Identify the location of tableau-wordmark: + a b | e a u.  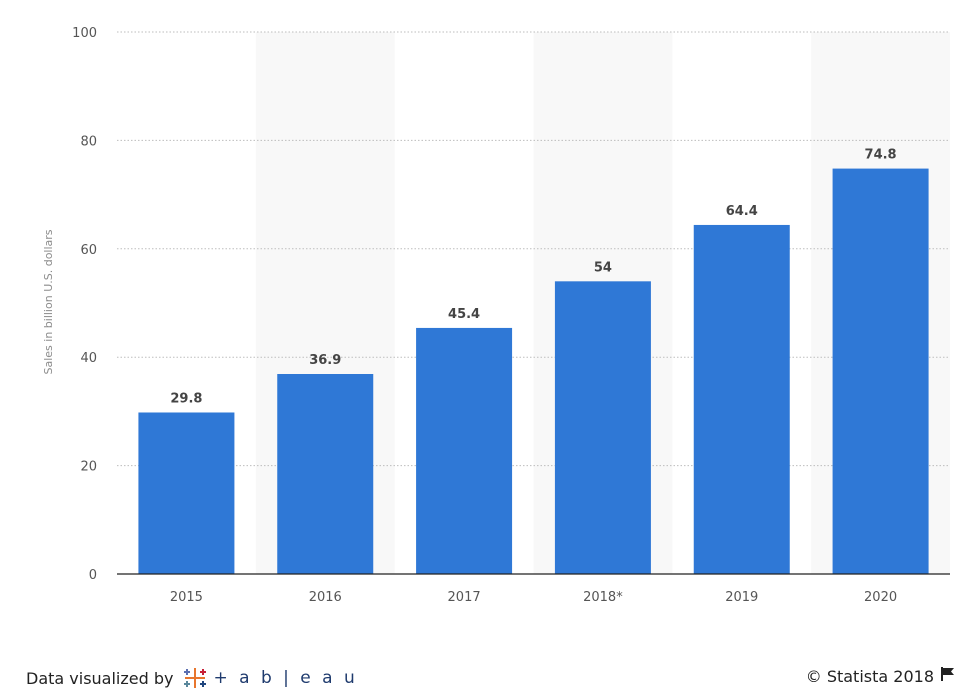
(285, 678).